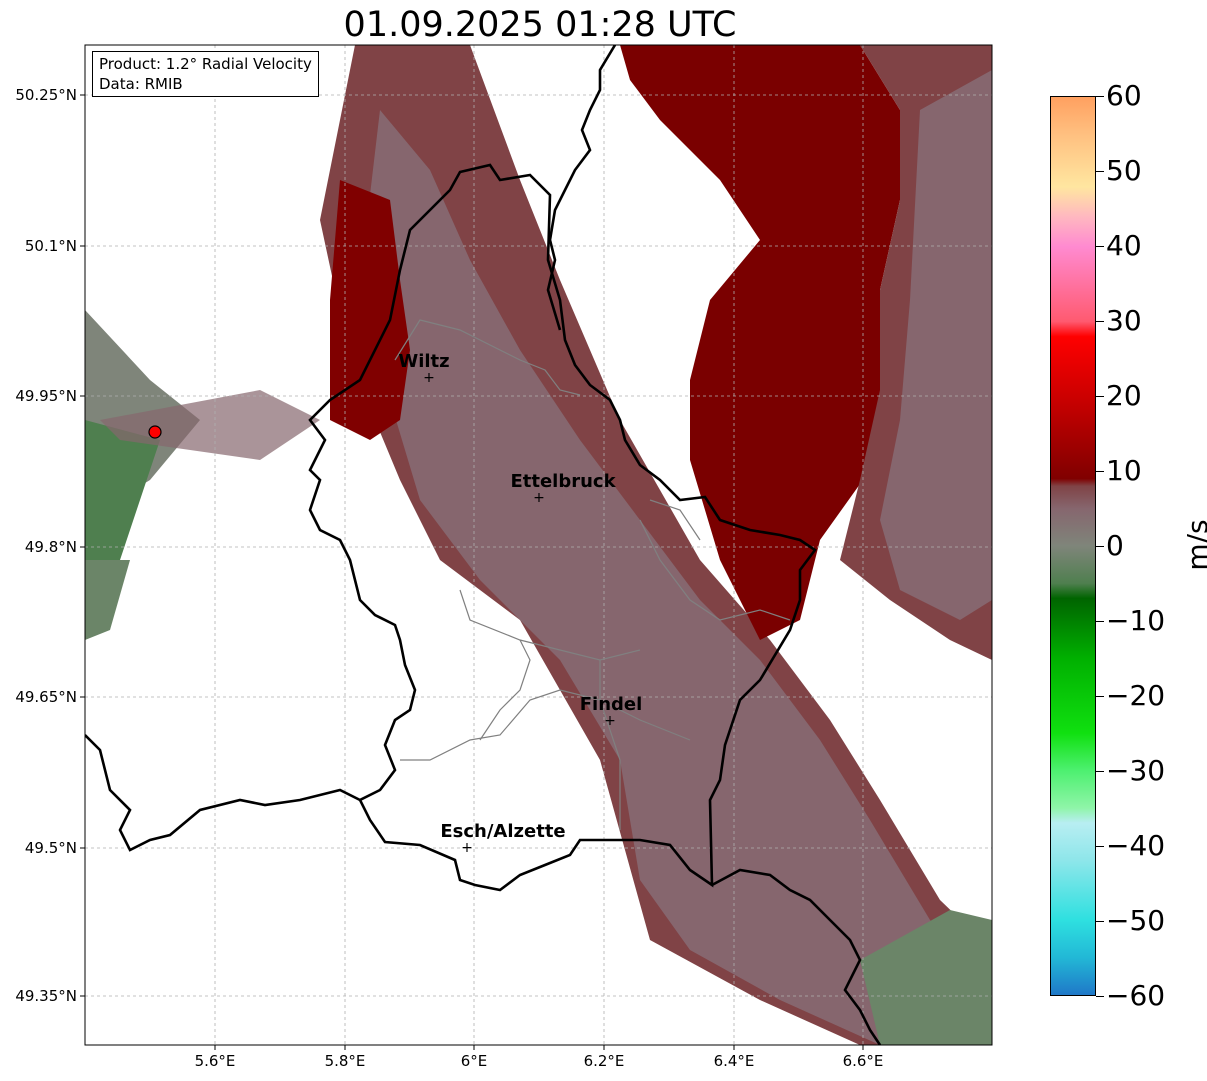  I want to click on lat-label: 50.25°N, so click(46, 95).